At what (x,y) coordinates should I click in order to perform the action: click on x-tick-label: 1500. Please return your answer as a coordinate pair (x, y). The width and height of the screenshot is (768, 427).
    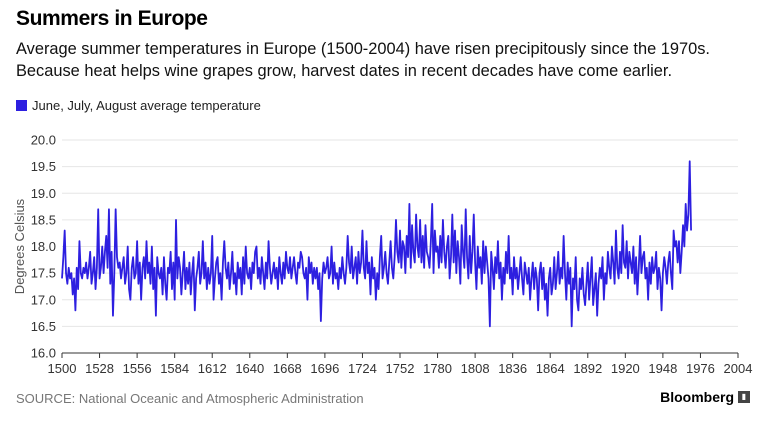
    Looking at the image, I should click on (62, 368).